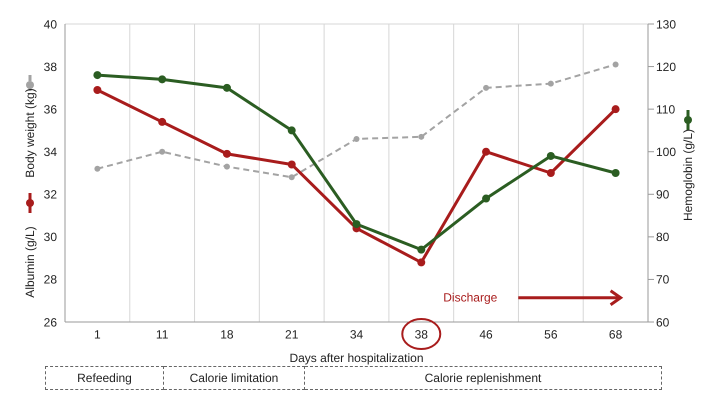  Describe the element at coordinates (688, 175) in the screenshot. I see `legend-label: Hemoglobin (g/L)` at that location.